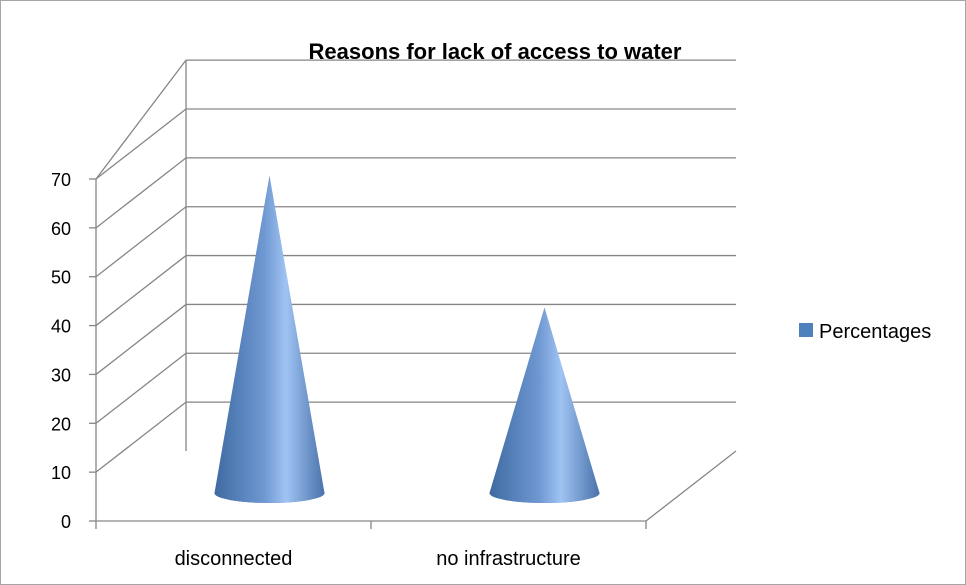  What do you see at coordinates (61, 424) in the screenshot?
I see `y-tick-label: 20` at bounding box center [61, 424].